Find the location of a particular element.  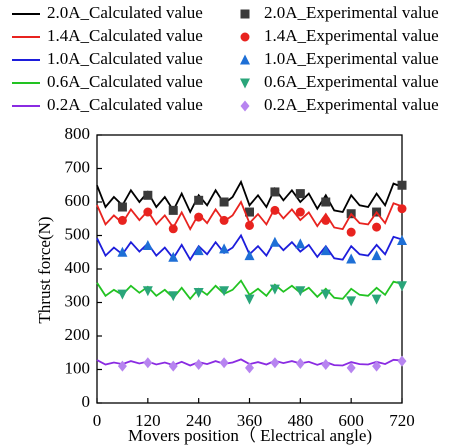

x-tick-label: 480 is located at coordinates (301, 420).